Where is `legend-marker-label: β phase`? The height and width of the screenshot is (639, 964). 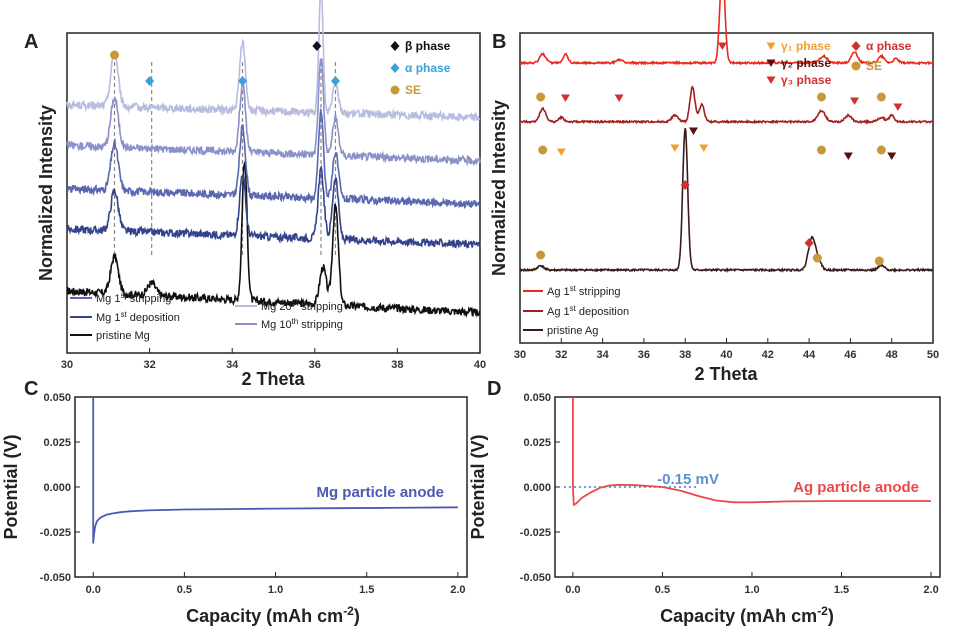 legend-marker-label: β phase is located at coordinates (428, 46).